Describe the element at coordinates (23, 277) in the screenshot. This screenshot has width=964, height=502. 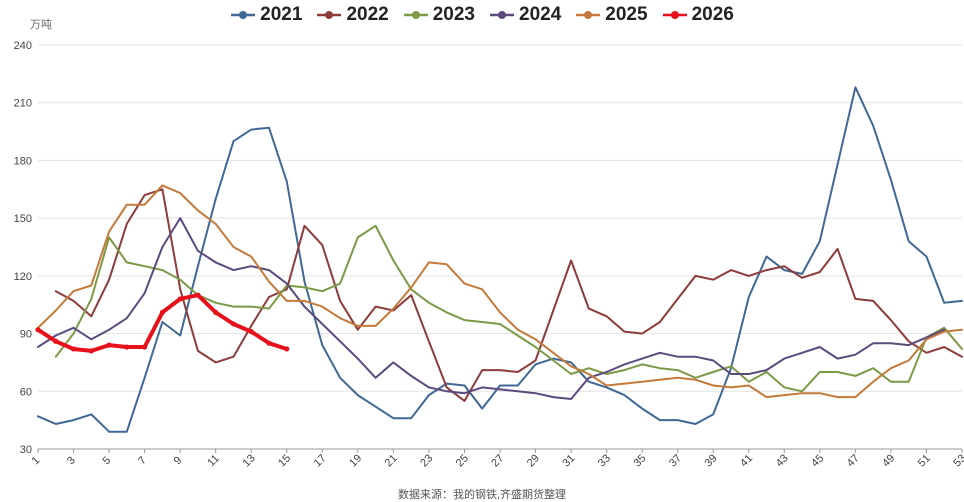
I see `y-tick-label: 120` at that location.